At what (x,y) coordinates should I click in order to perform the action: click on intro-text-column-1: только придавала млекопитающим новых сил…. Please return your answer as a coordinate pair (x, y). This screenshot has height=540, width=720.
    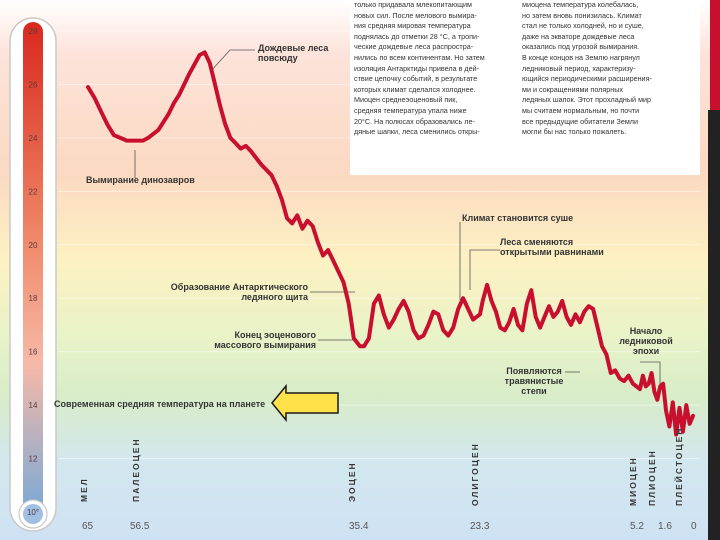
    Looking at the image, I should click on (419, 68).